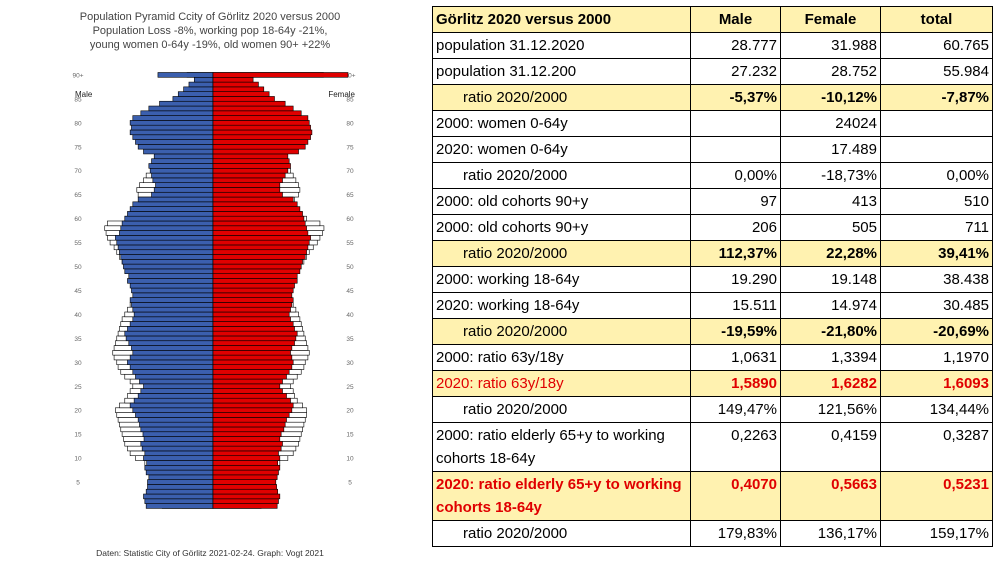 The height and width of the screenshot is (565, 995). Describe the element at coordinates (350, 123) in the screenshot. I see `age-label: 80` at that location.